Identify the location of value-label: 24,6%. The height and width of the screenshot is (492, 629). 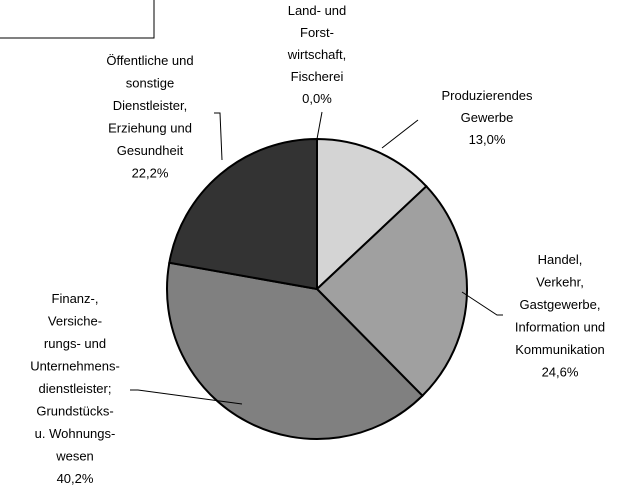
(560, 372).